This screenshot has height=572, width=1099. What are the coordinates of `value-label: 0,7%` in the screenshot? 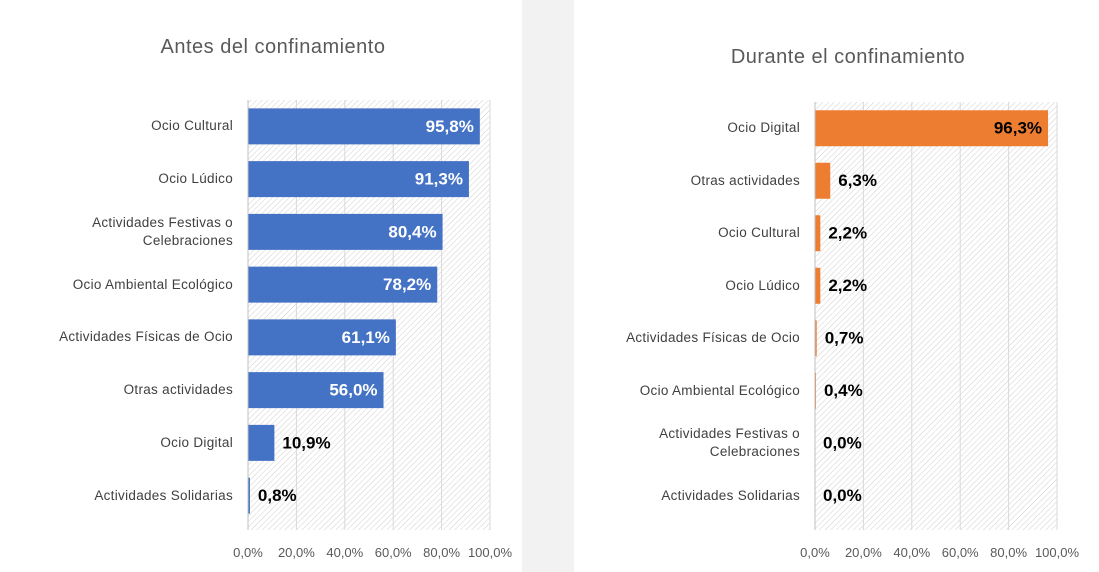 It's located at (844, 338).